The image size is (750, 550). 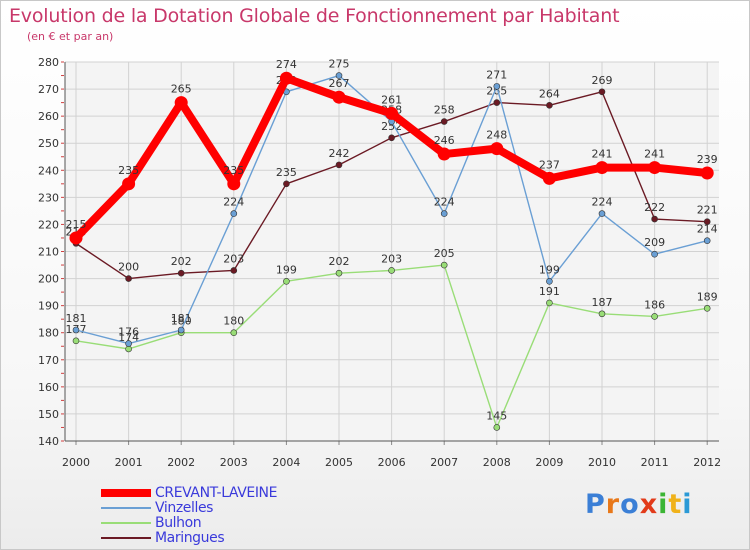 What do you see at coordinates (178, 522) in the screenshot?
I see `legend-label: Bulhon` at bounding box center [178, 522].